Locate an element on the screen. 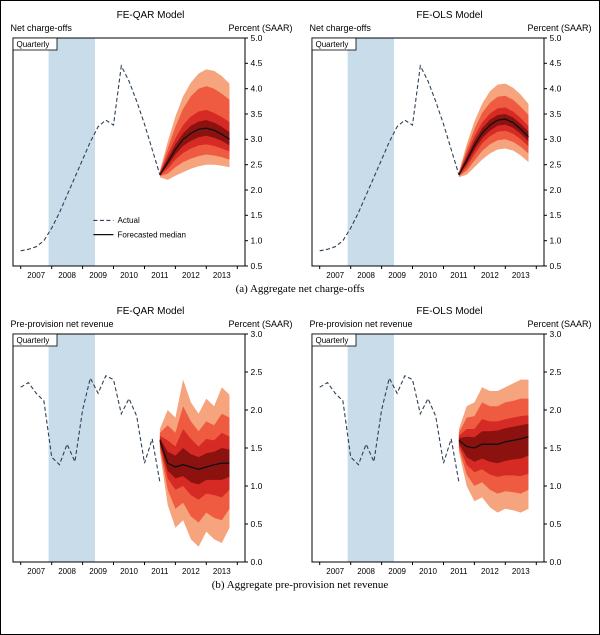 The height and width of the screenshot is (635, 600). legend-actual-label: Actual is located at coordinates (128, 220).